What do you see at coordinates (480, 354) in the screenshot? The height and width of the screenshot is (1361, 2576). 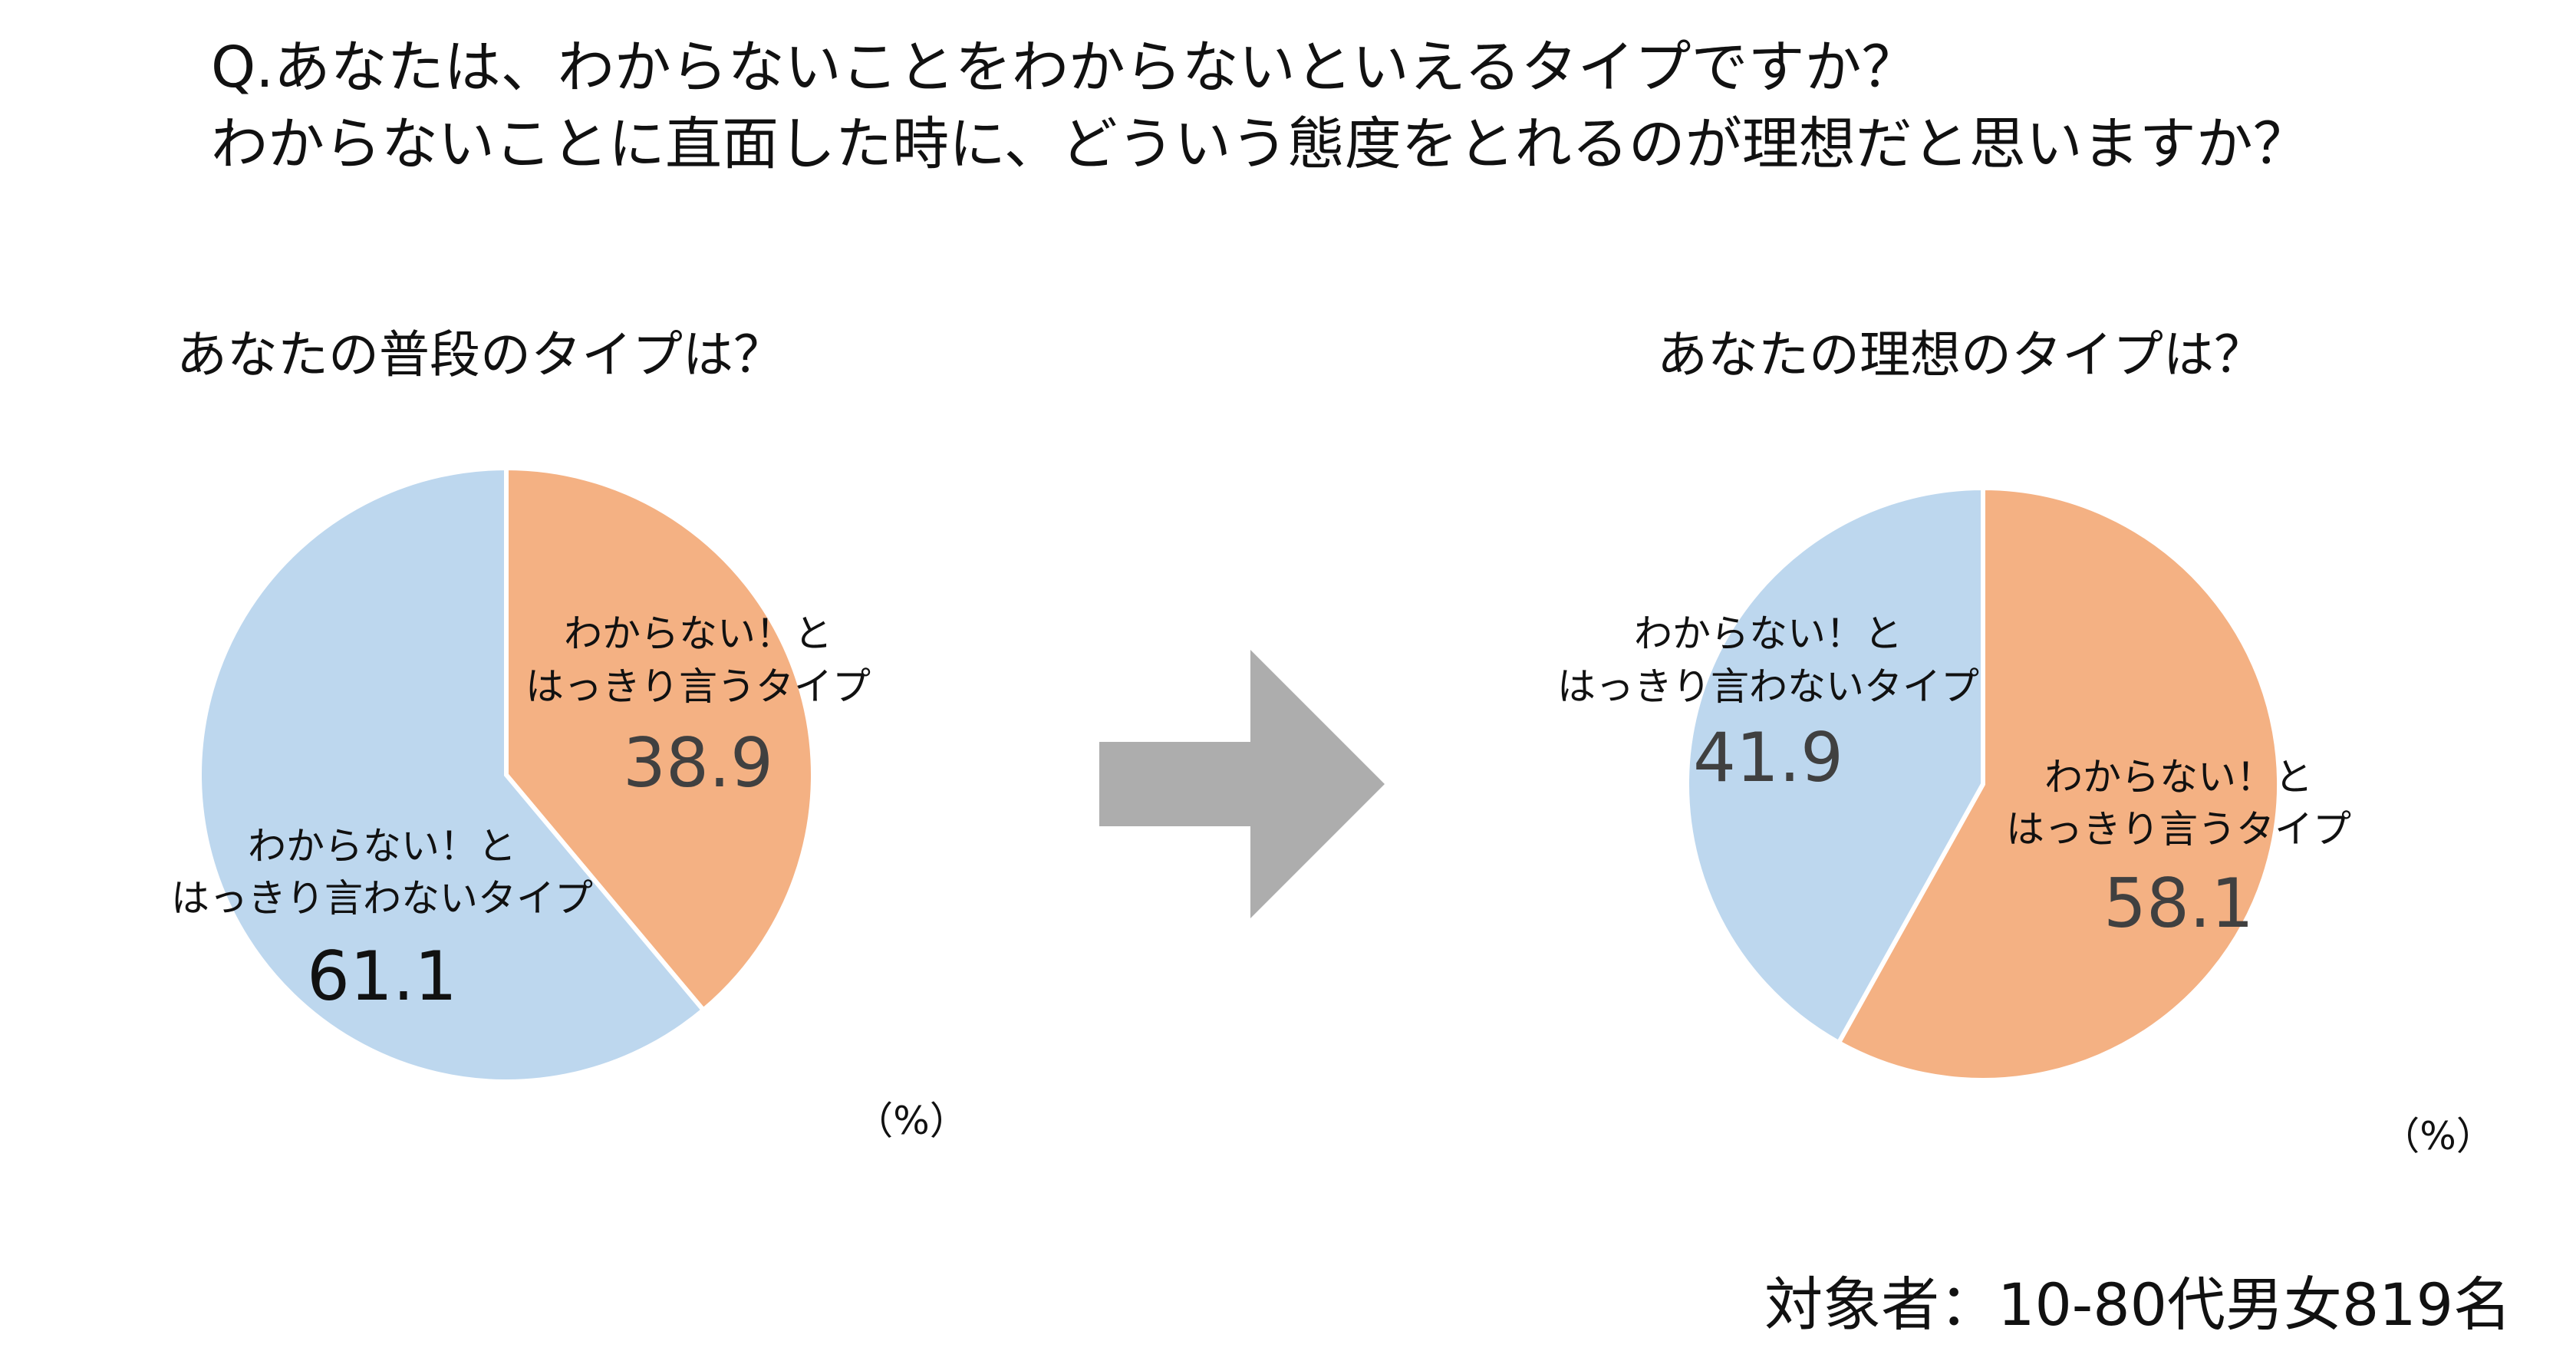 I see `chart-title-usual: あなたの普段のタイプは？` at bounding box center [480, 354].